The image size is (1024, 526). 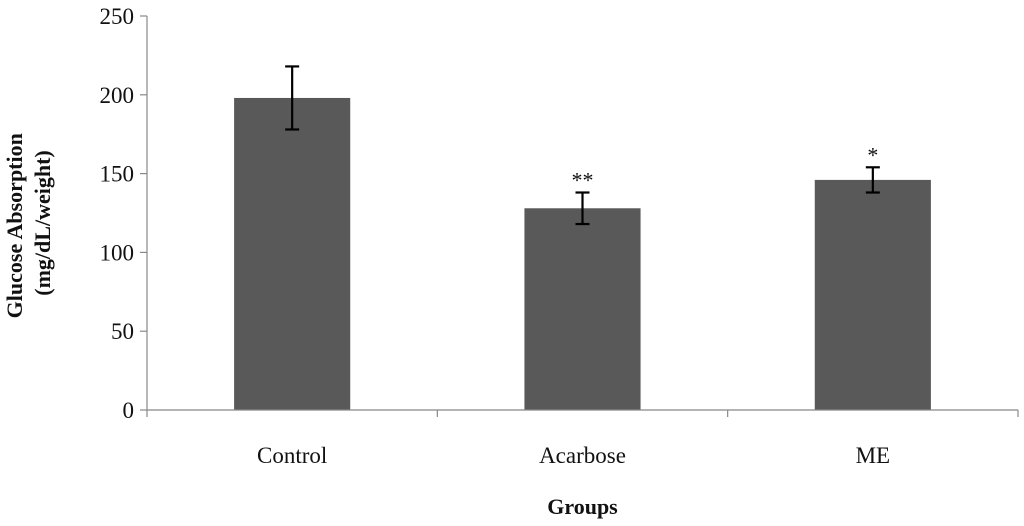 I want to click on y-axis-title: Glucose Absorption (mg/dL/weight), so click(x=28, y=223).